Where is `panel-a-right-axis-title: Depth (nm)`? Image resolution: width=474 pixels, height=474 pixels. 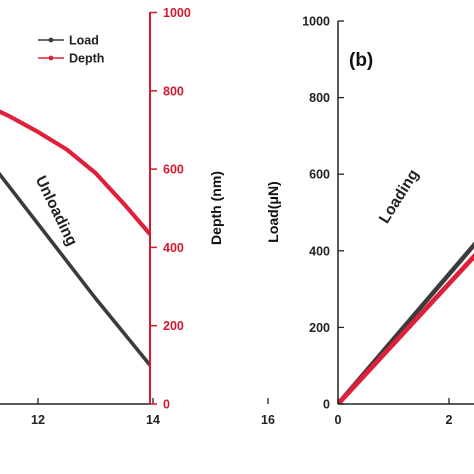
panel-a-right-axis-title: Depth (nm) is located at coordinates (216, 208).